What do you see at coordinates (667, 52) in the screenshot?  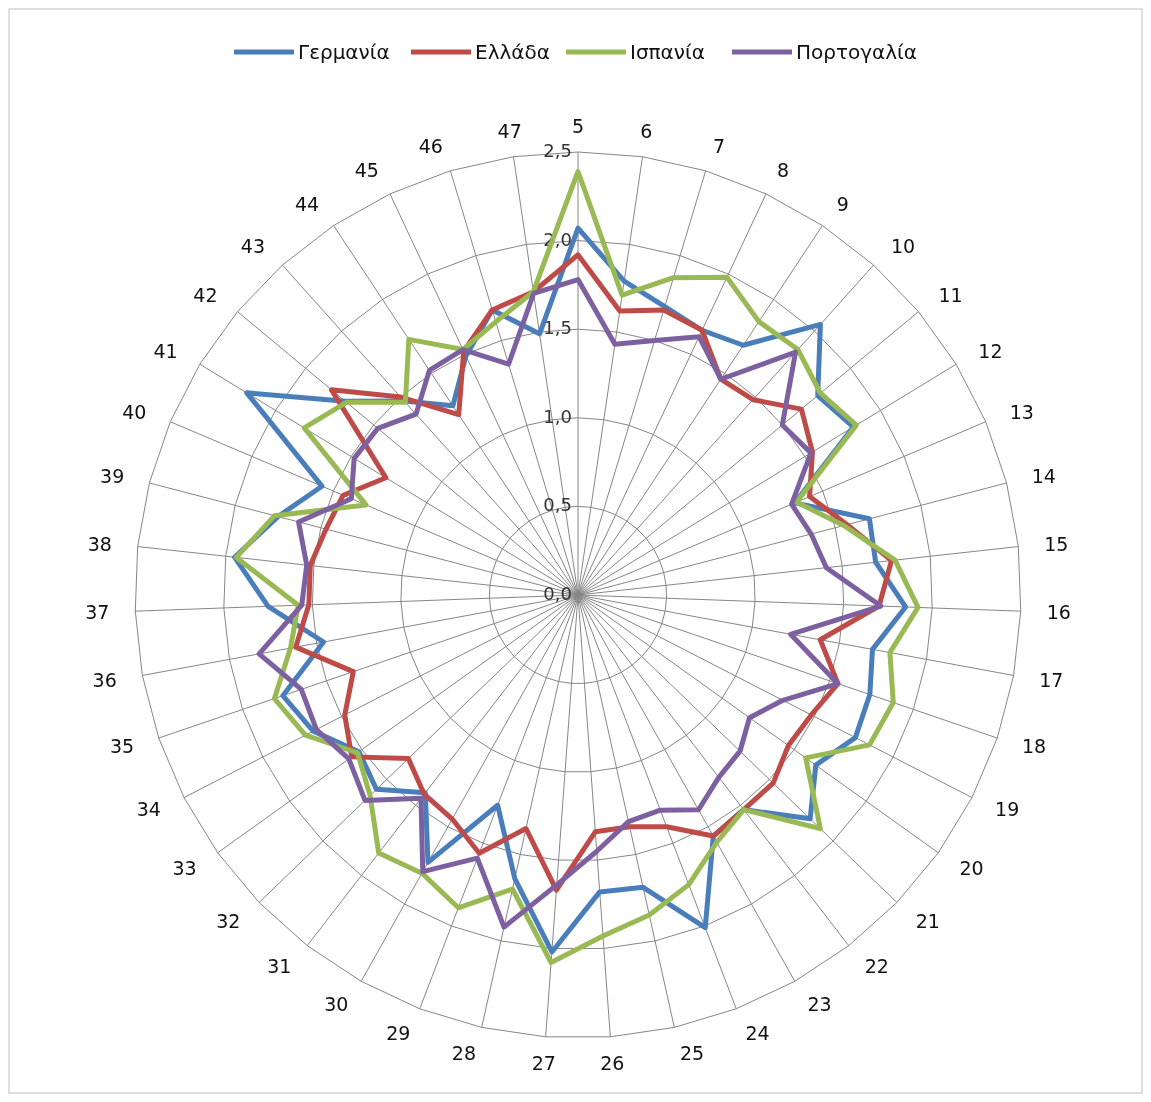 I see `legend-label: Ισπανία` at bounding box center [667, 52].